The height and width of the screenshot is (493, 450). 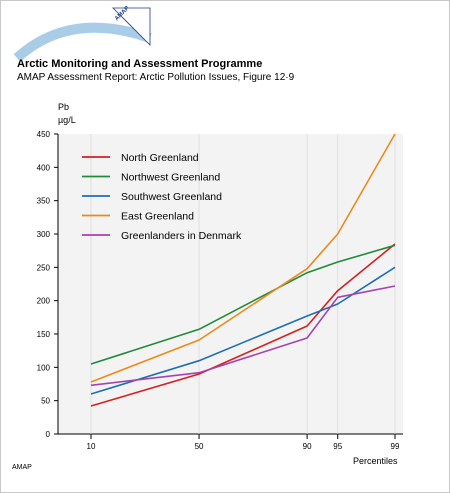 What do you see at coordinates (44, 301) in the screenshot?
I see `y-tick-label: 200` at bounding box center [44, 301].